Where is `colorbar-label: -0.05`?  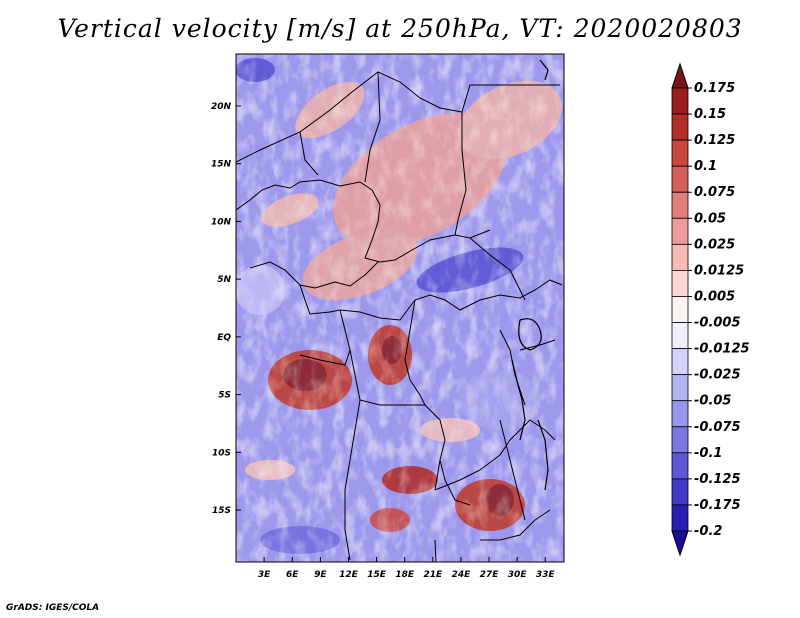
colorbar-label: -0.05 is located at coordinates (712, 401).